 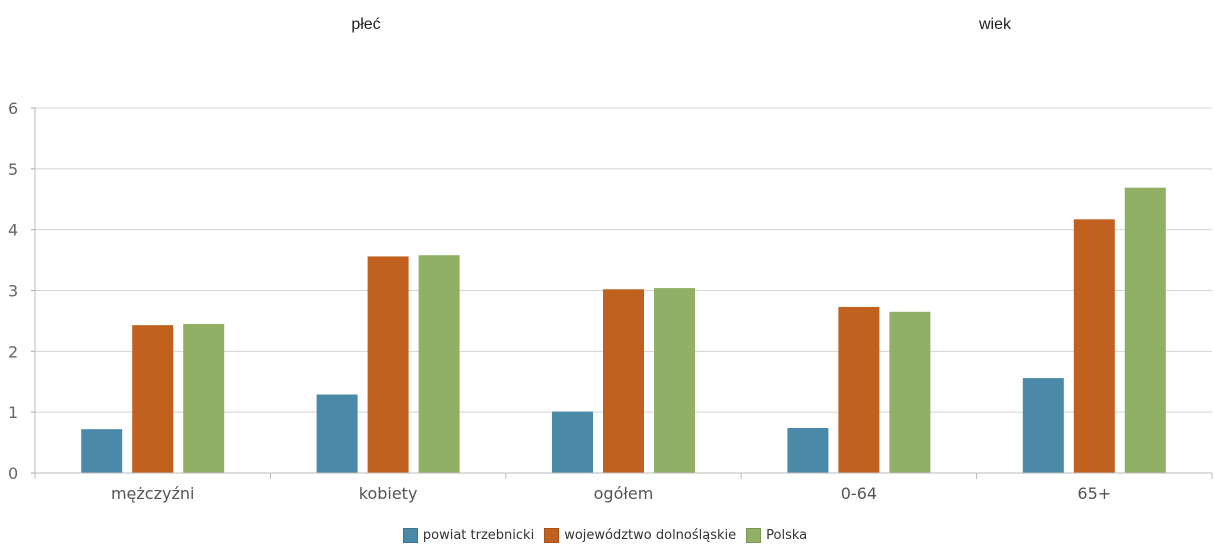 I want to click on y-tick-label: 1, so click(x=13, y=412).